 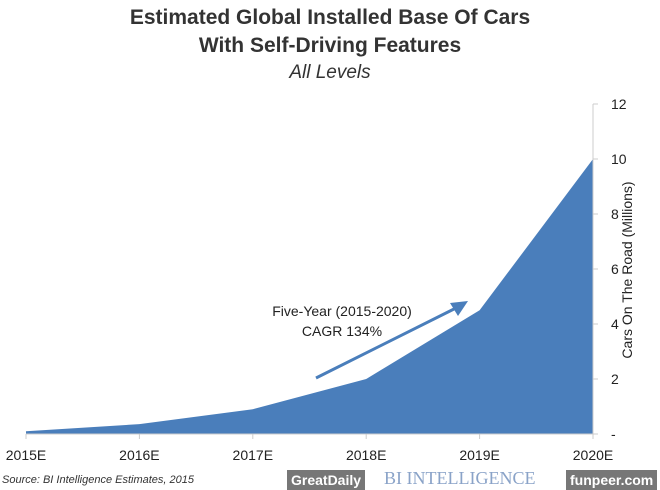 I want to click on y-tick-label: 2, so click(x=615, y=379).